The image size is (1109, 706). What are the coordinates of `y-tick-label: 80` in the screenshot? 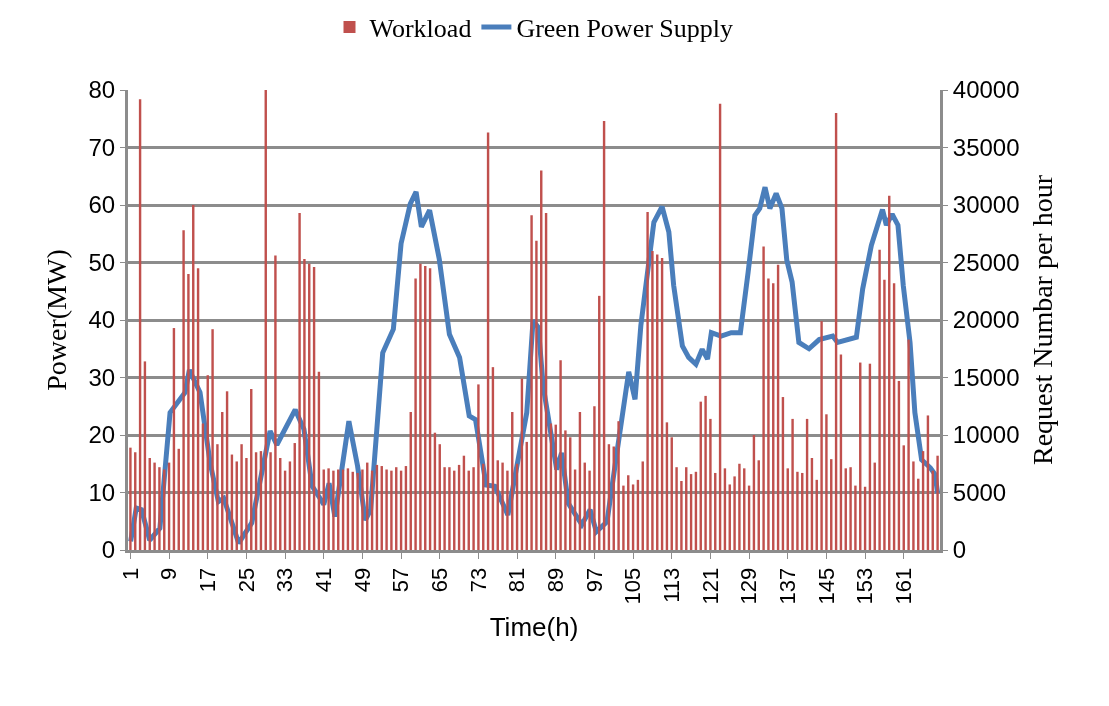 It's located at (102, 90).